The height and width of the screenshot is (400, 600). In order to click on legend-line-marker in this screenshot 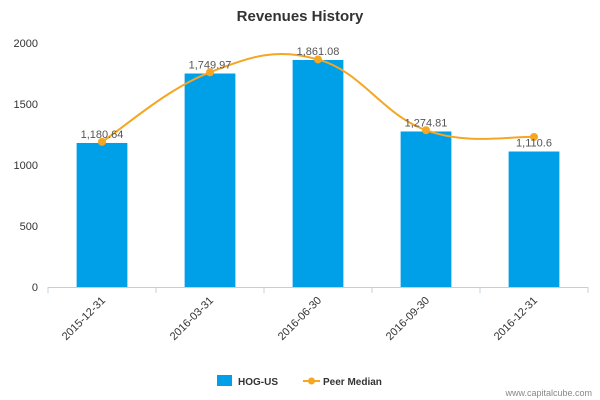, I will do `click(311, 381)`.